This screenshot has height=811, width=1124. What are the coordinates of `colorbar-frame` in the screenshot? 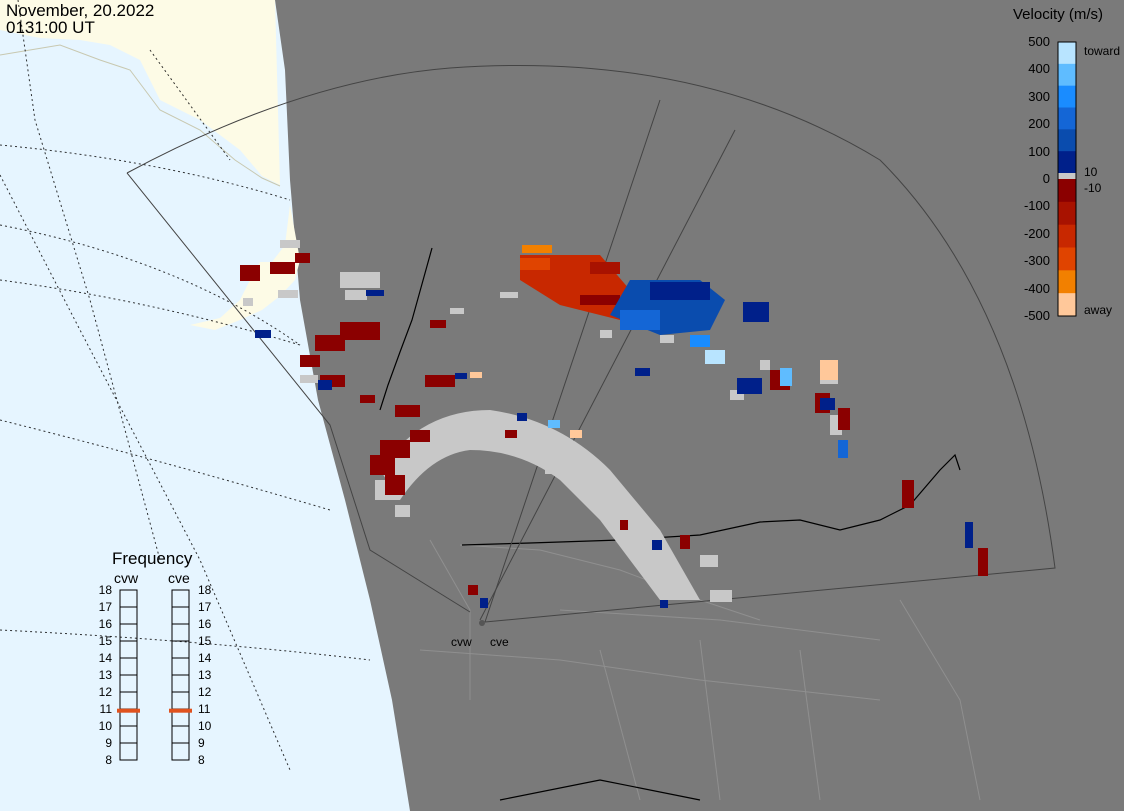 It's located at (1067, 179).